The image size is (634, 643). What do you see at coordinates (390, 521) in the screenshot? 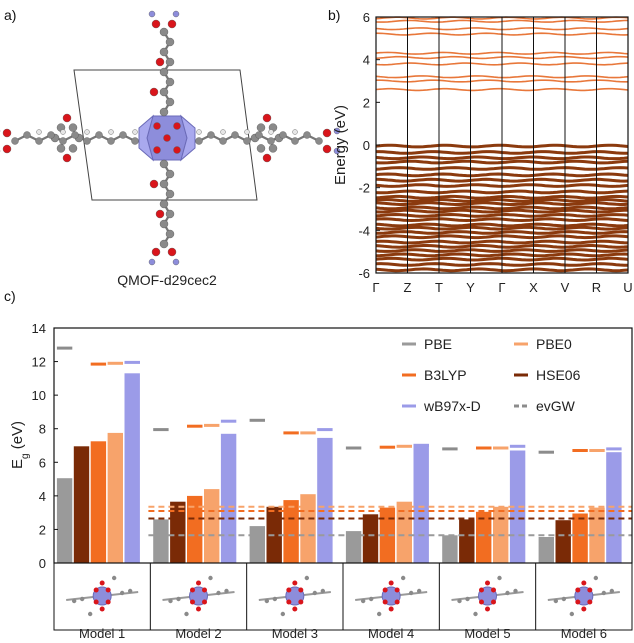
I see `reference-lines` at bounding box center [390, 521].